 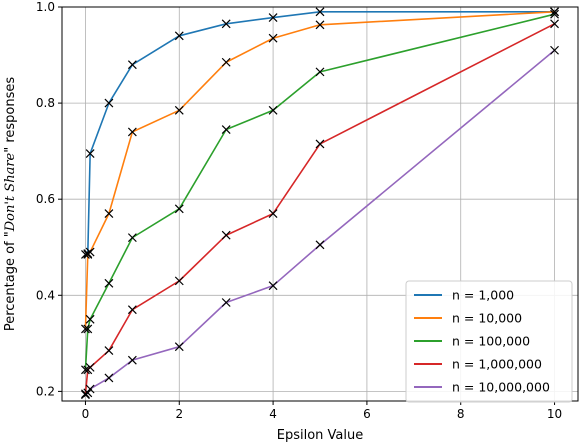 I want to click on y-tick-label: 0.6, so click(x=45, y=199).